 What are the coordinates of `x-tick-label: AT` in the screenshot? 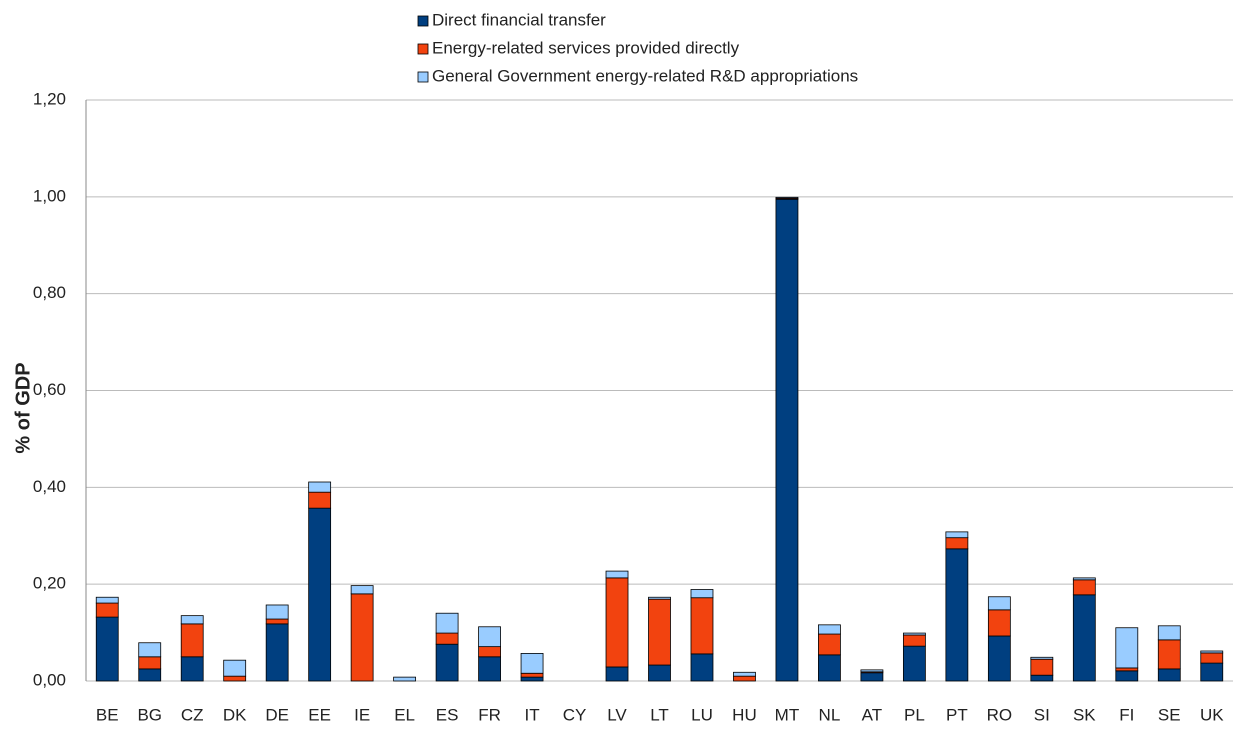 It's located at (872, 714).